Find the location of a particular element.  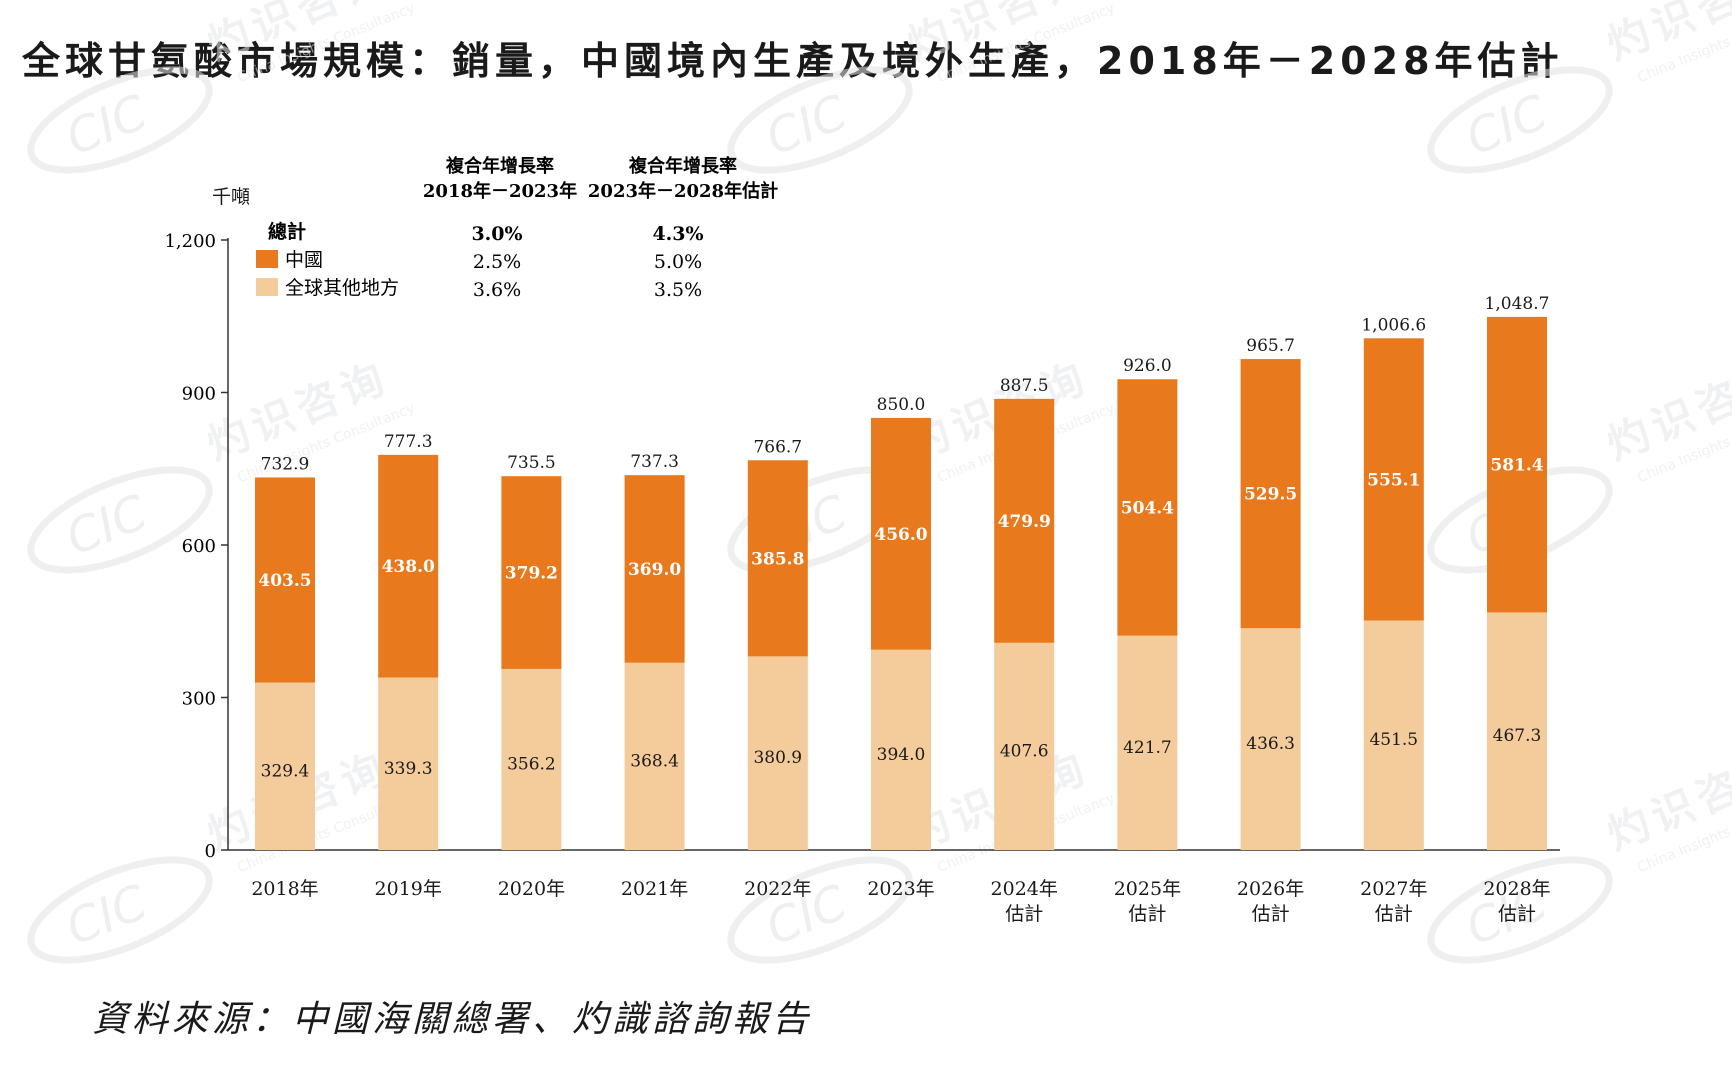

x-category-label: 2023年 is located at coordinates (900, 889).